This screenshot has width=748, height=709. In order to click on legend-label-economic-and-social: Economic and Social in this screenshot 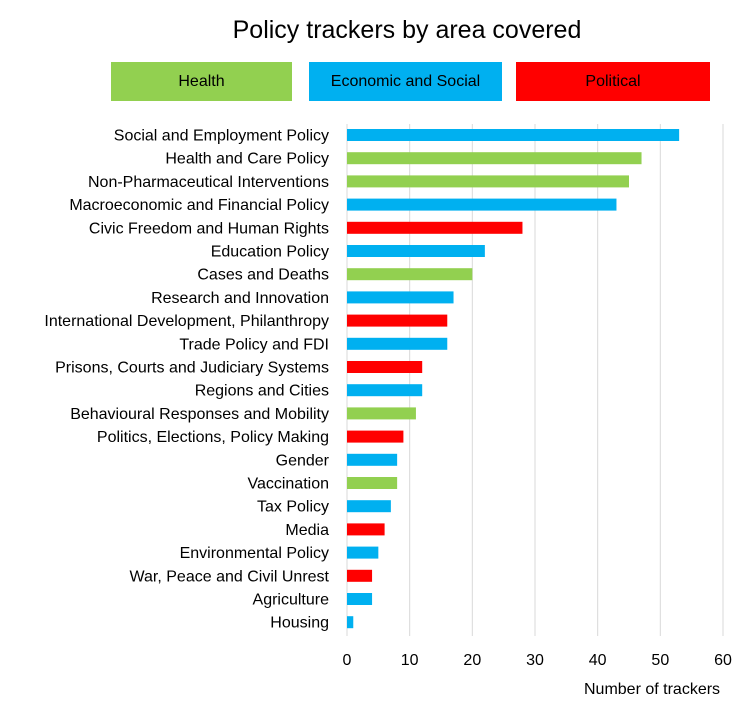, I will do `click(405, 81)`.